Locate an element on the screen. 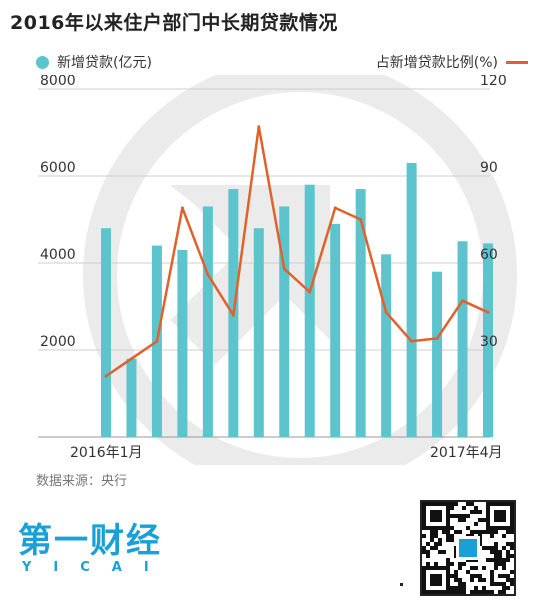  legend-bar-swatch is located at coordinates (42, 62).